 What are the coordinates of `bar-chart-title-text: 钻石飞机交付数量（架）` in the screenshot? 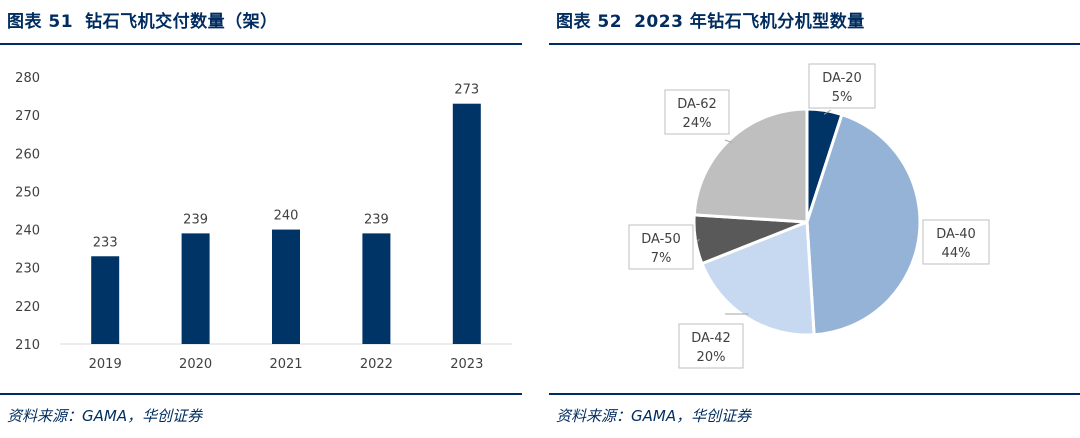 It's located at (181, 22).